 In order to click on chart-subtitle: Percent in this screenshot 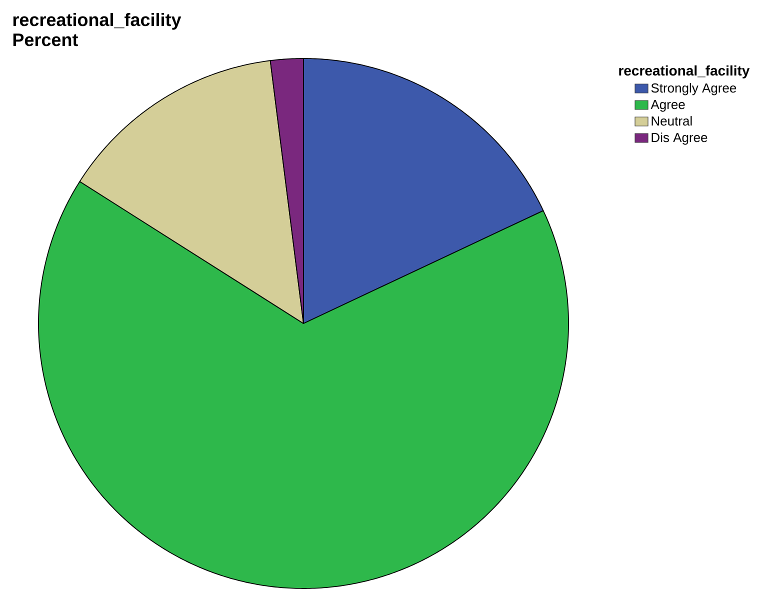, I will do `click(45, 40)`.